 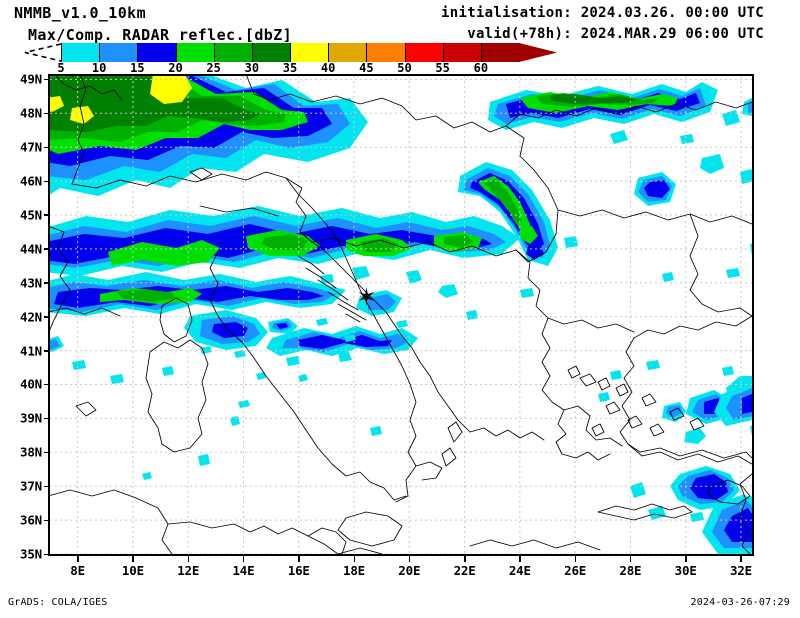 What do you see at coordinates (575, 559) in the screenshot?
I see `lon-tick-mark-26E` at bounding box center [575, 559].